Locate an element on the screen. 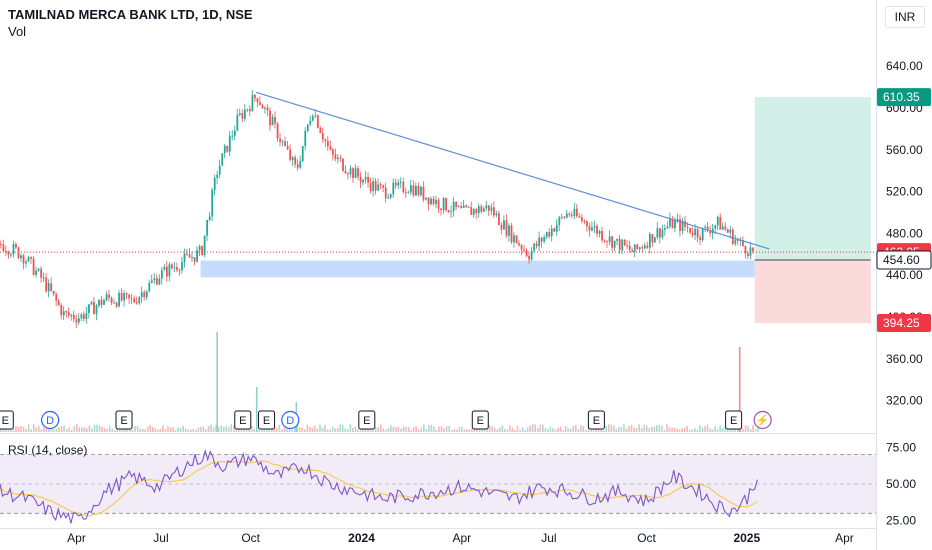 The image size is (932, 550). volume-spike is located at coordinates (217, 382).